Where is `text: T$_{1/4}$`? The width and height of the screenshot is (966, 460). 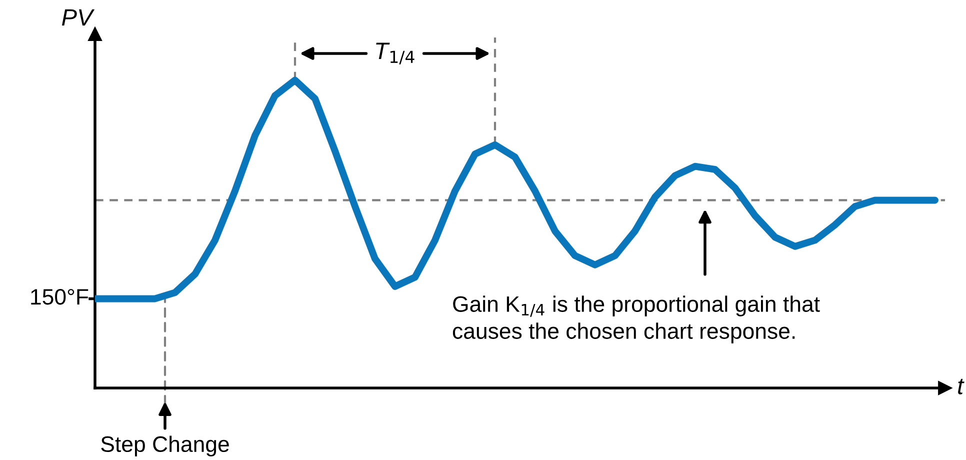 text: T$_{1/4}$ is located at coordinates (395, 53).